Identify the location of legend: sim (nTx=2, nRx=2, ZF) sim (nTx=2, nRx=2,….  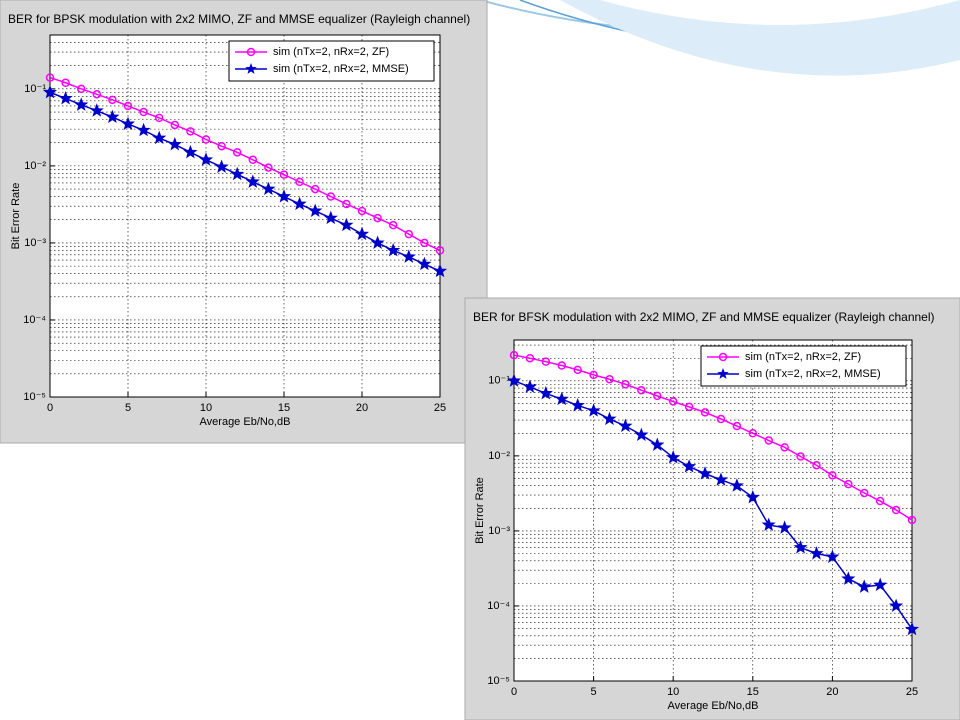
(331, 61).